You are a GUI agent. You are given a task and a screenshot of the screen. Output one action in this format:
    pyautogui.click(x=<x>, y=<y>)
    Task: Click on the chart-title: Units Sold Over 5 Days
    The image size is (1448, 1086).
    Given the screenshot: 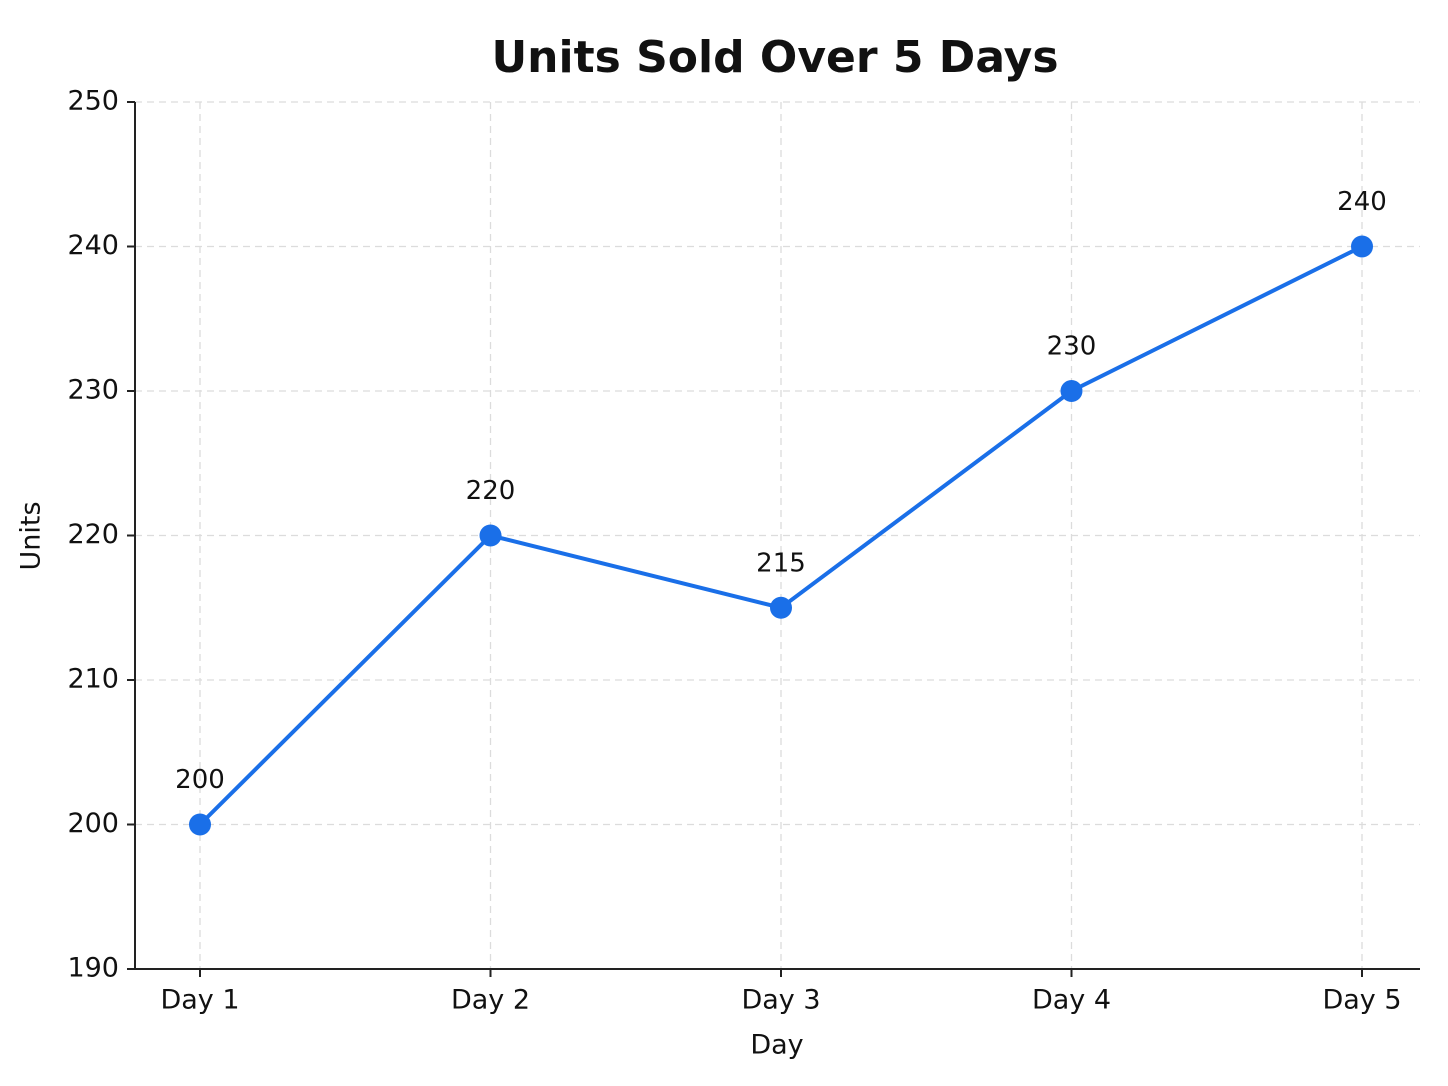 What is the action you would take?
    pyautogui.click(x=774, y=57)
    